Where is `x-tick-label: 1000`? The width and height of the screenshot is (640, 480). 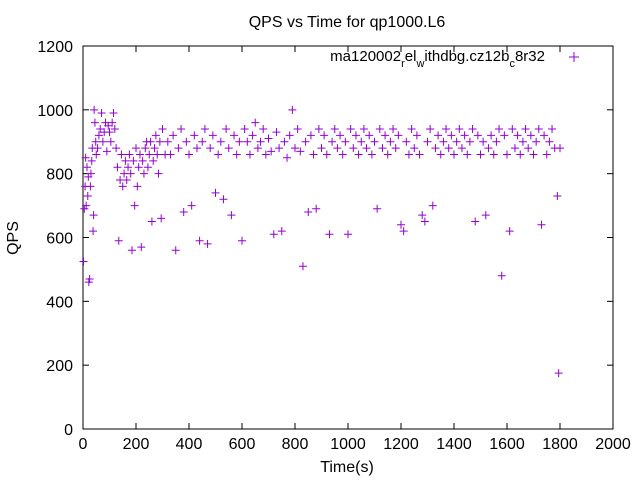 x-tick-label: 1000 is located at coordinates (348, 444).